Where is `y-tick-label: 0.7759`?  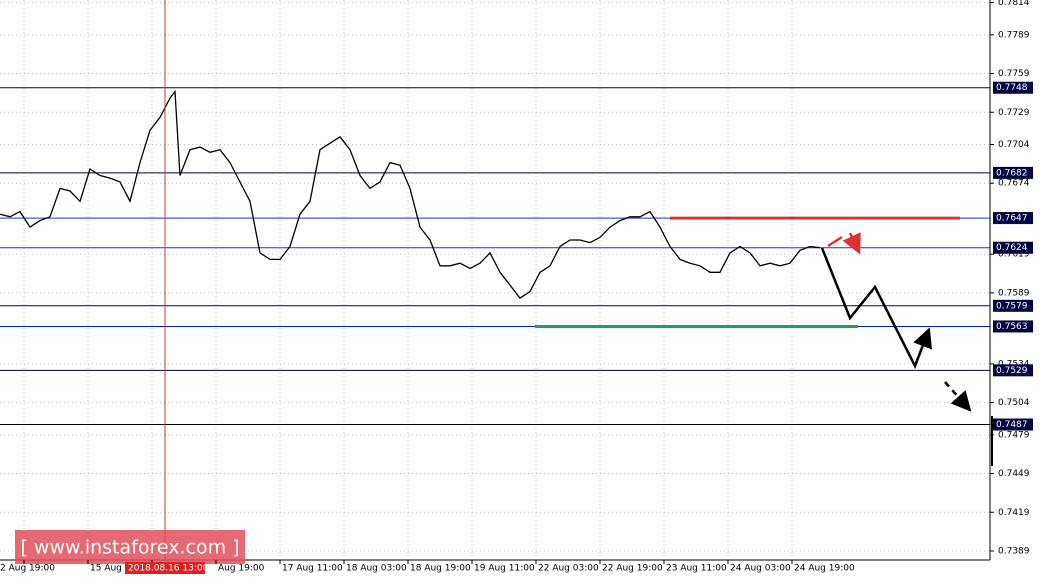 y-tick-label: 0.7759 is located at coordinates (1014, 74).